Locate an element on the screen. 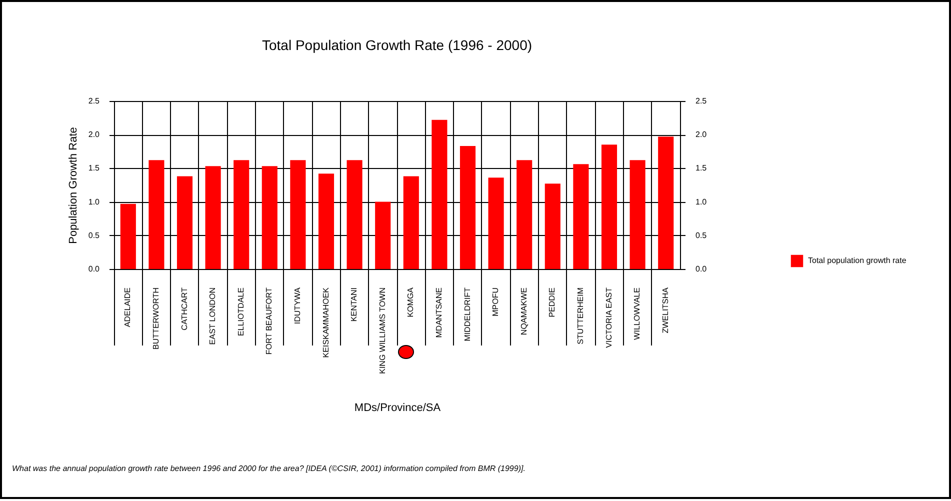 The width and height of the screenshot is (951, 501). x-tick-label: MDANTSANE is located at coordinates (439, 313).